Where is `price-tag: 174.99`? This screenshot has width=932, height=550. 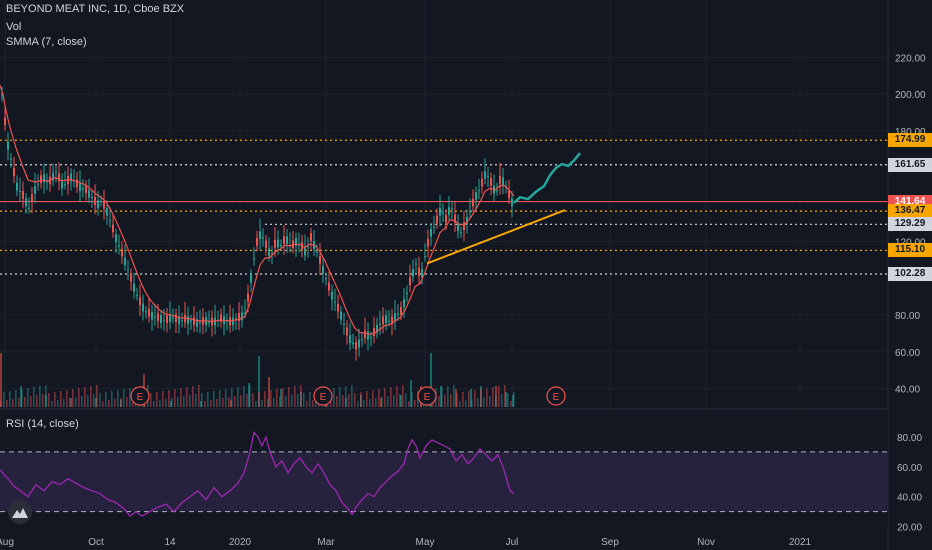 price-tag: 174.99 is located at coordinates (910, 140).